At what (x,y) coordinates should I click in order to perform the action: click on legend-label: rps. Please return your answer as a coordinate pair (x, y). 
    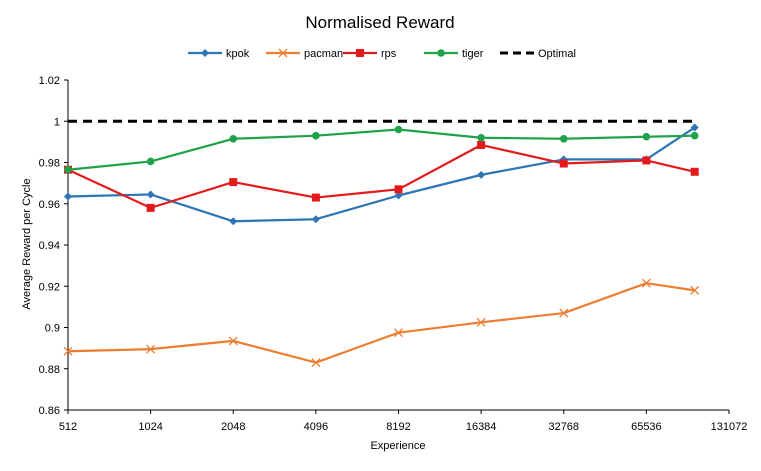
    Looking at the image, I should click on (389, 54).